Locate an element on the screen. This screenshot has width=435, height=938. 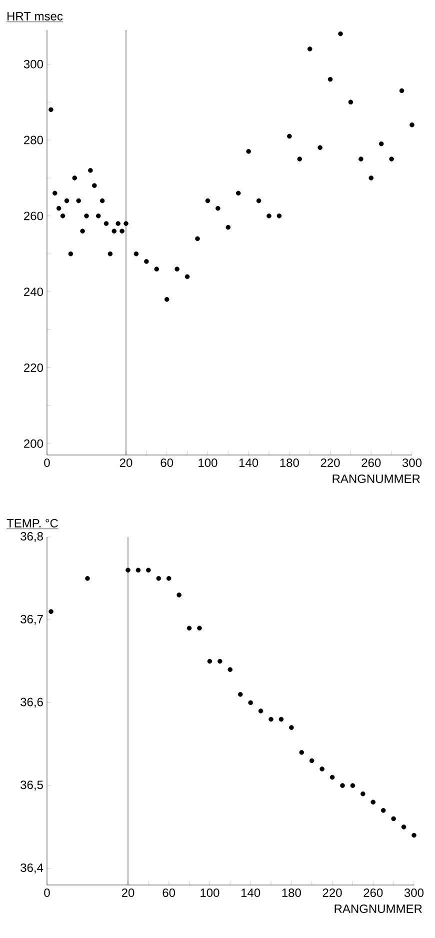
y-tick-label: 36,8 is located at coordinates (31, 537).